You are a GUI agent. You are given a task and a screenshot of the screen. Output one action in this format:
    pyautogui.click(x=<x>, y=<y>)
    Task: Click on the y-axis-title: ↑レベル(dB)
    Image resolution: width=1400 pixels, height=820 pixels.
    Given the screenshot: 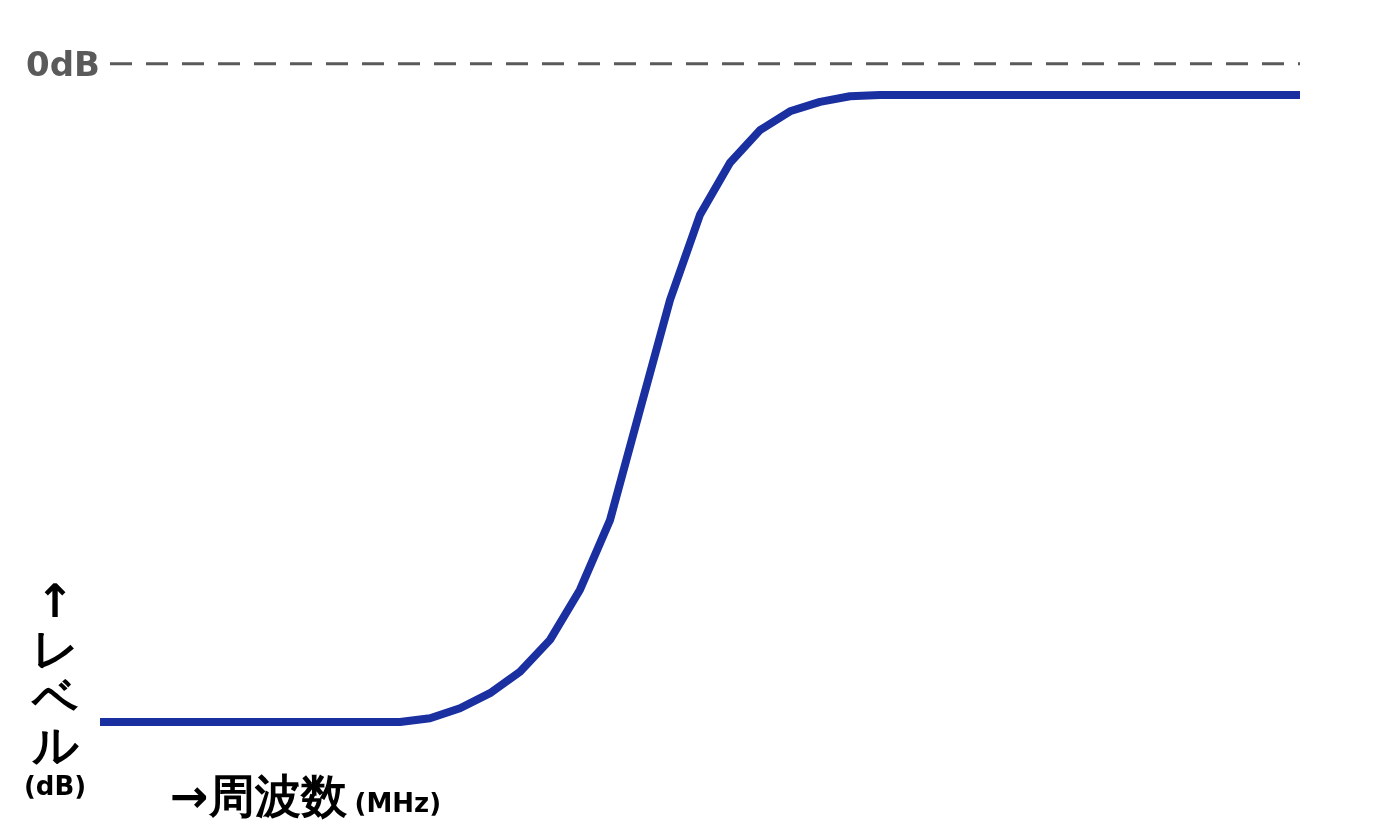 What is the action you would take?
    pyautogui.click(x=55, y=687)
    